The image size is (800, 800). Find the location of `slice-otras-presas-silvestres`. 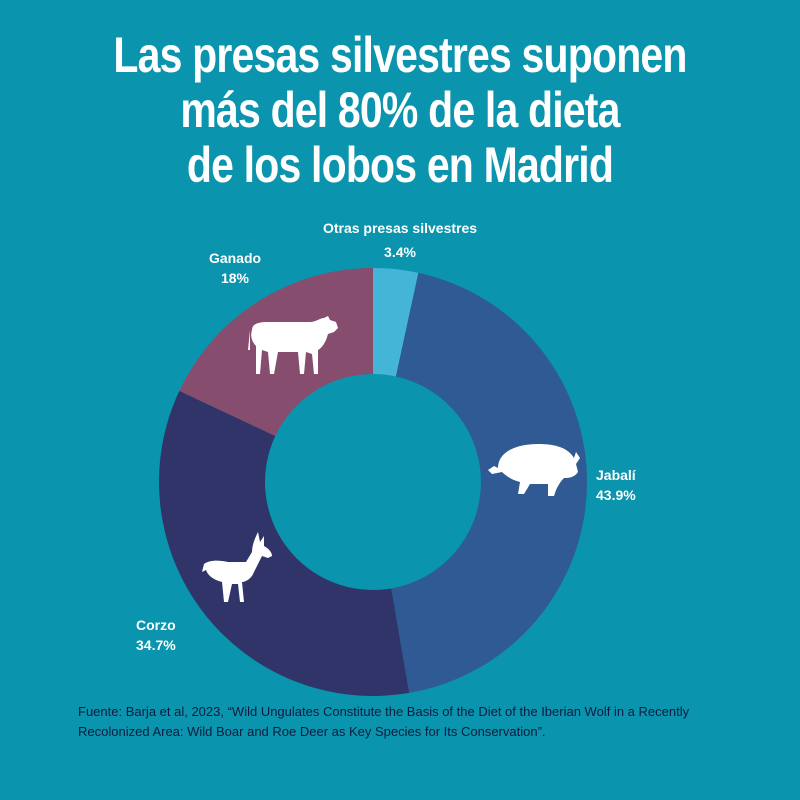

slice-otras-presas-silvestres is located at coordinates (396, 322).